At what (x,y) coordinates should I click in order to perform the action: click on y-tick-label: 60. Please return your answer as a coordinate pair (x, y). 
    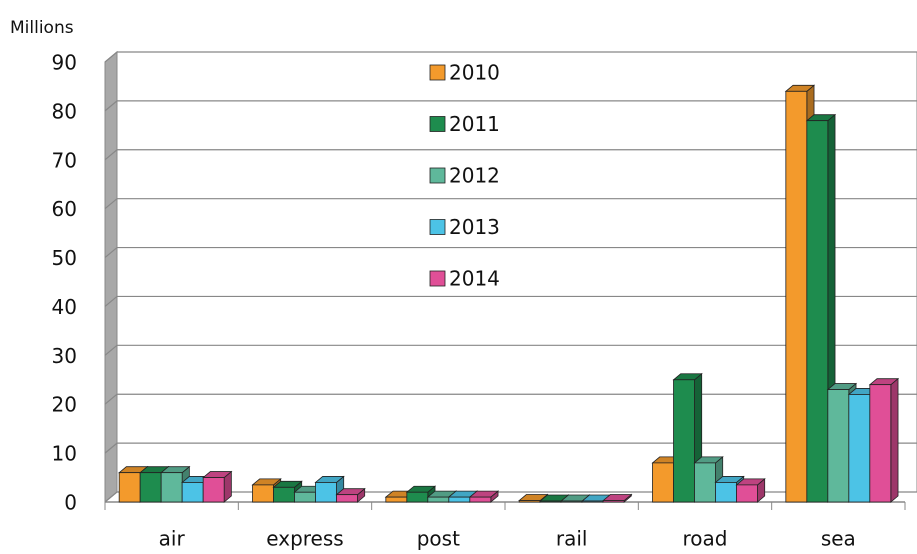
    Looking at the image, I should click on (64, 209).